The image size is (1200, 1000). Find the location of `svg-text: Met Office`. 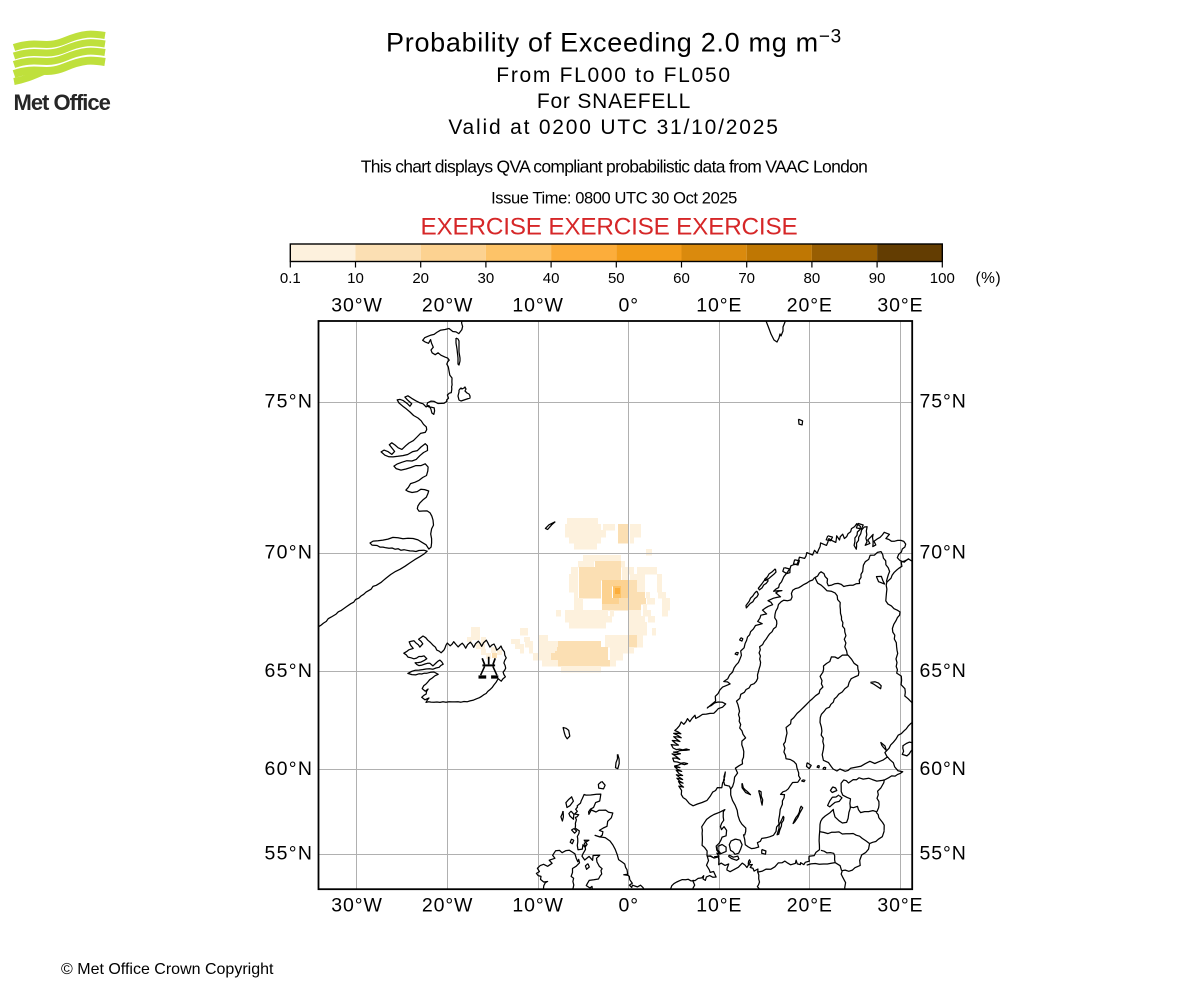

svg-text: Met Office is located at coordinates (62, 102).